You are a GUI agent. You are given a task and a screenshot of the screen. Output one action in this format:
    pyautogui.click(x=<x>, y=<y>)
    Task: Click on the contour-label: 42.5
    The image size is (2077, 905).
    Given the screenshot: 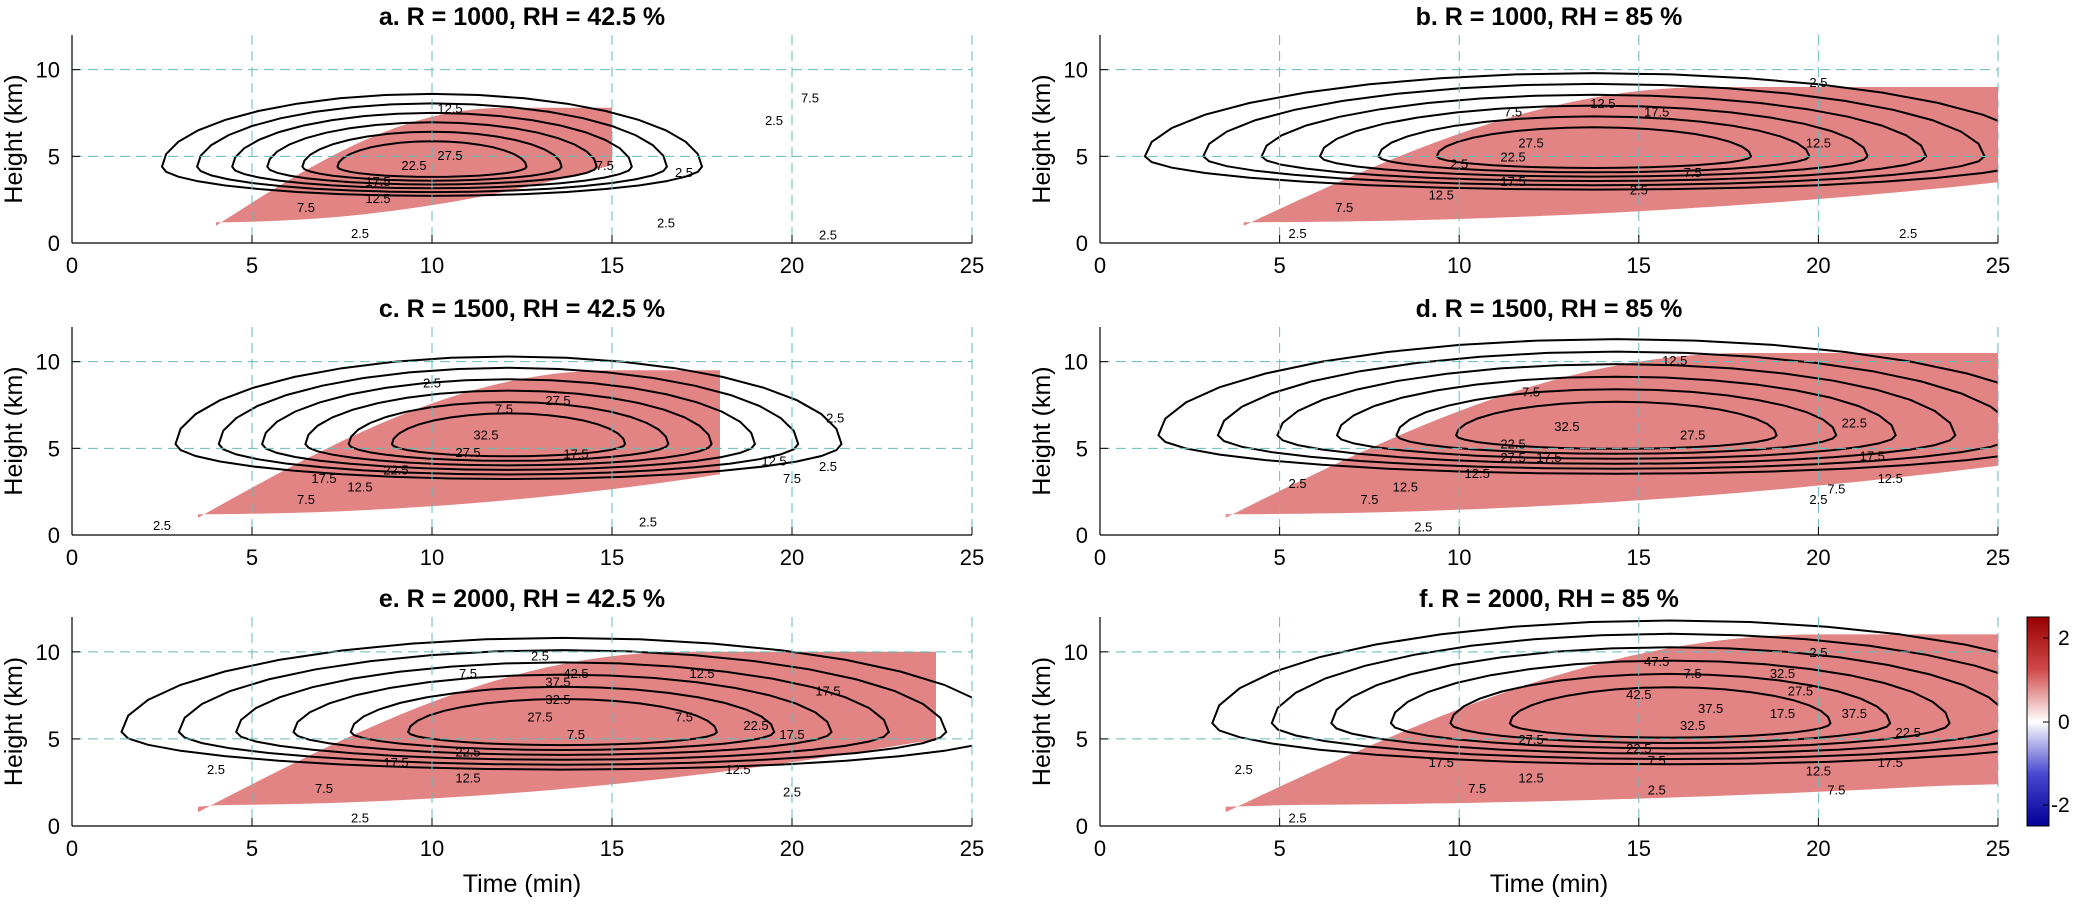 What is the action you would take?
    pyautogui.click(x=1638, y=694)
    